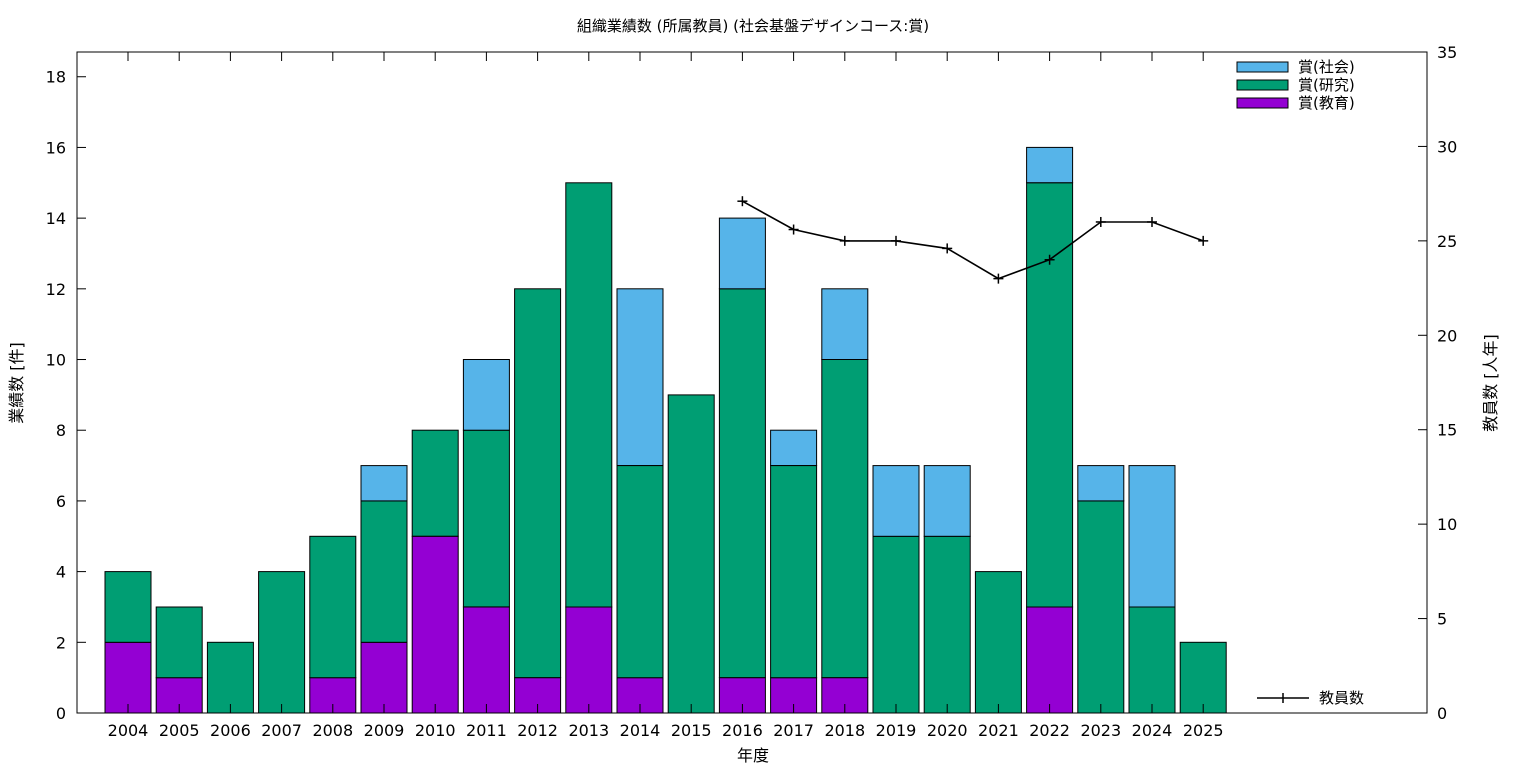 The image size is (1536, 768). What do you see at coordinates (56, 289) in the screenshot?
I see `y-tick-label-12: 12` at bounding box center [56, 289].